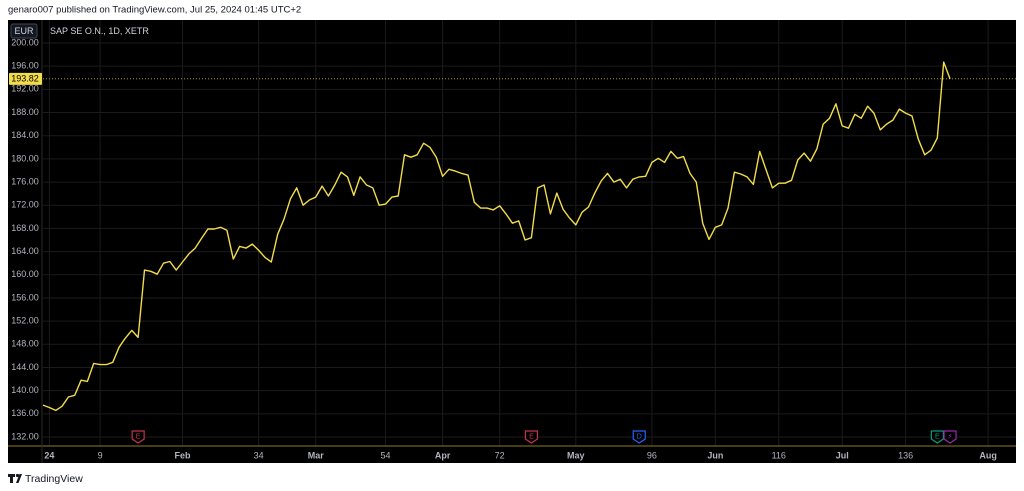 The image size is (1024, 491). What do you see at coordinates (443, 455) in the screenshot?
I see `x-tick-label: Apr` at bounding box center [443, 455].